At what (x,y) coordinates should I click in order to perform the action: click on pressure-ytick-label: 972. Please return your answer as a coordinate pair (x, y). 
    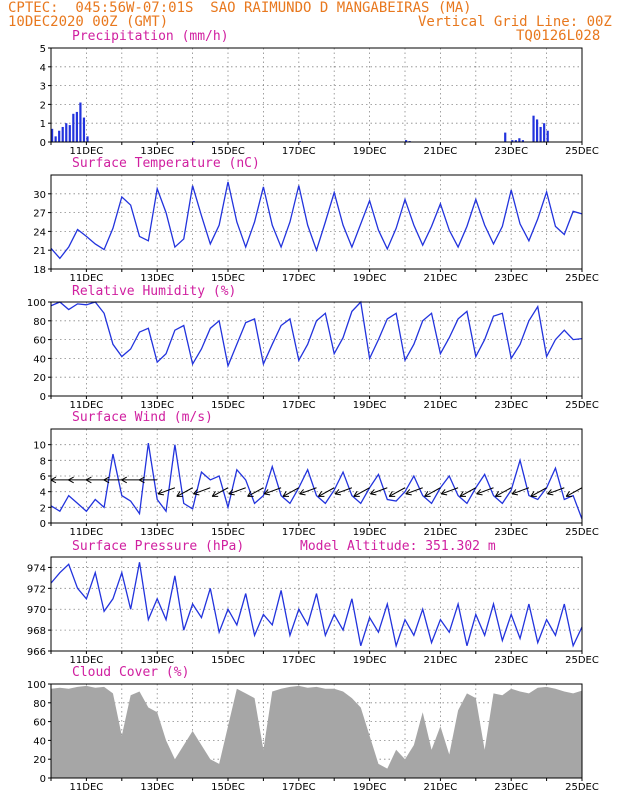
    Looking at the image, I should click on (36, 589).